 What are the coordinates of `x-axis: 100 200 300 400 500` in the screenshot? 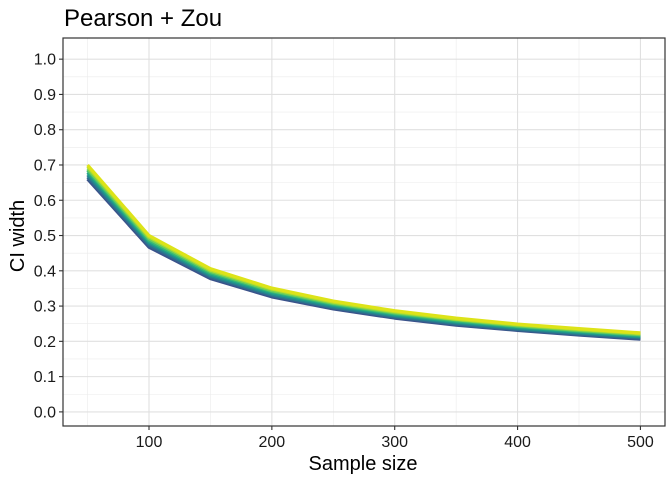 It's located at (395, 438).